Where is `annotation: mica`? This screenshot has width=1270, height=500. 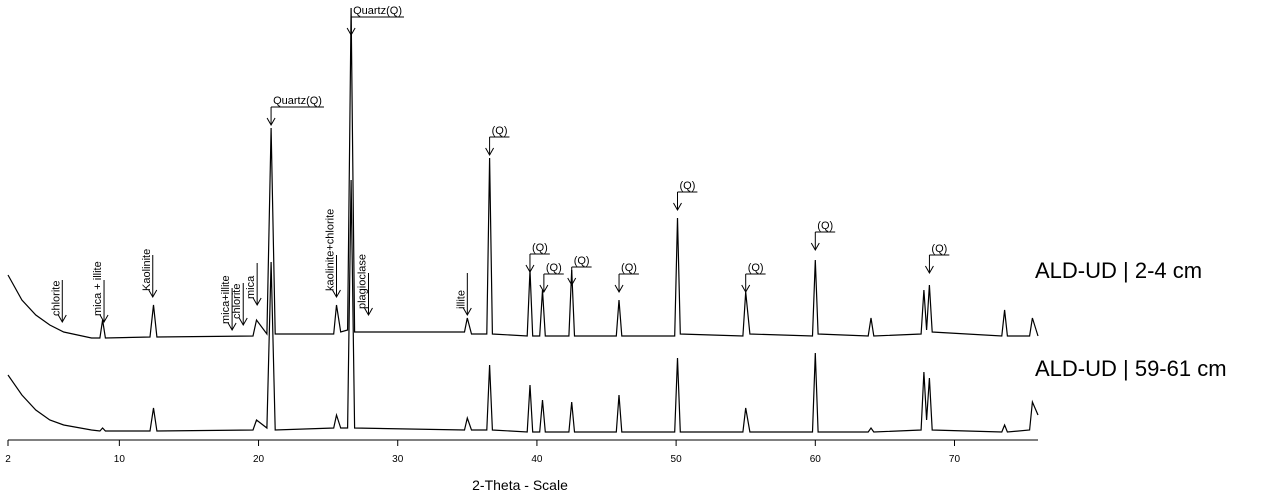 annotation: mica is located at coordinates (253, 285).